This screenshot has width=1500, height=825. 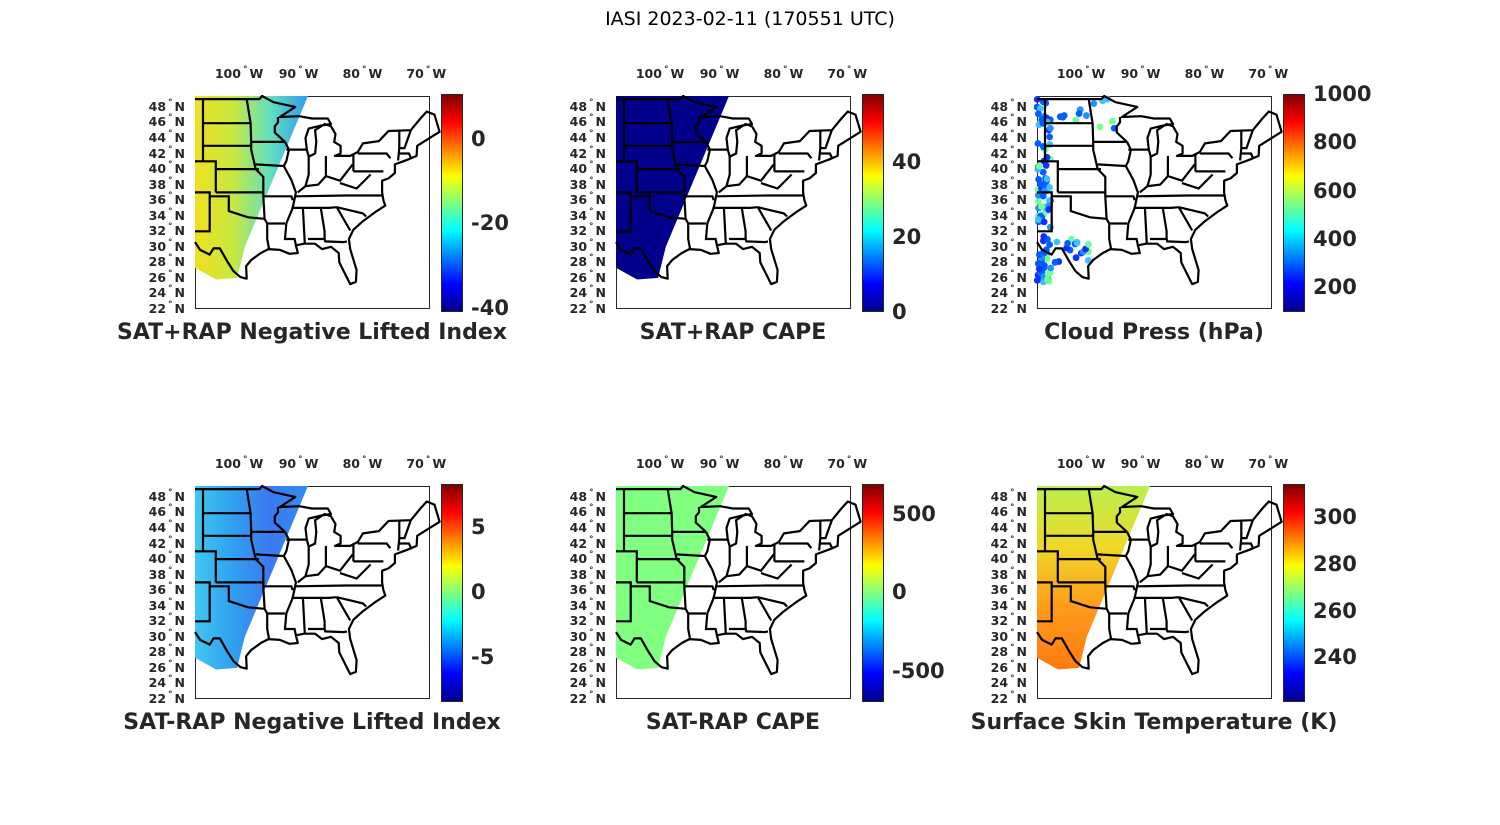 What do you see at coordinates (317, 201) in the screenshot?
I see `map-axes` at bounding box center [317, 201].